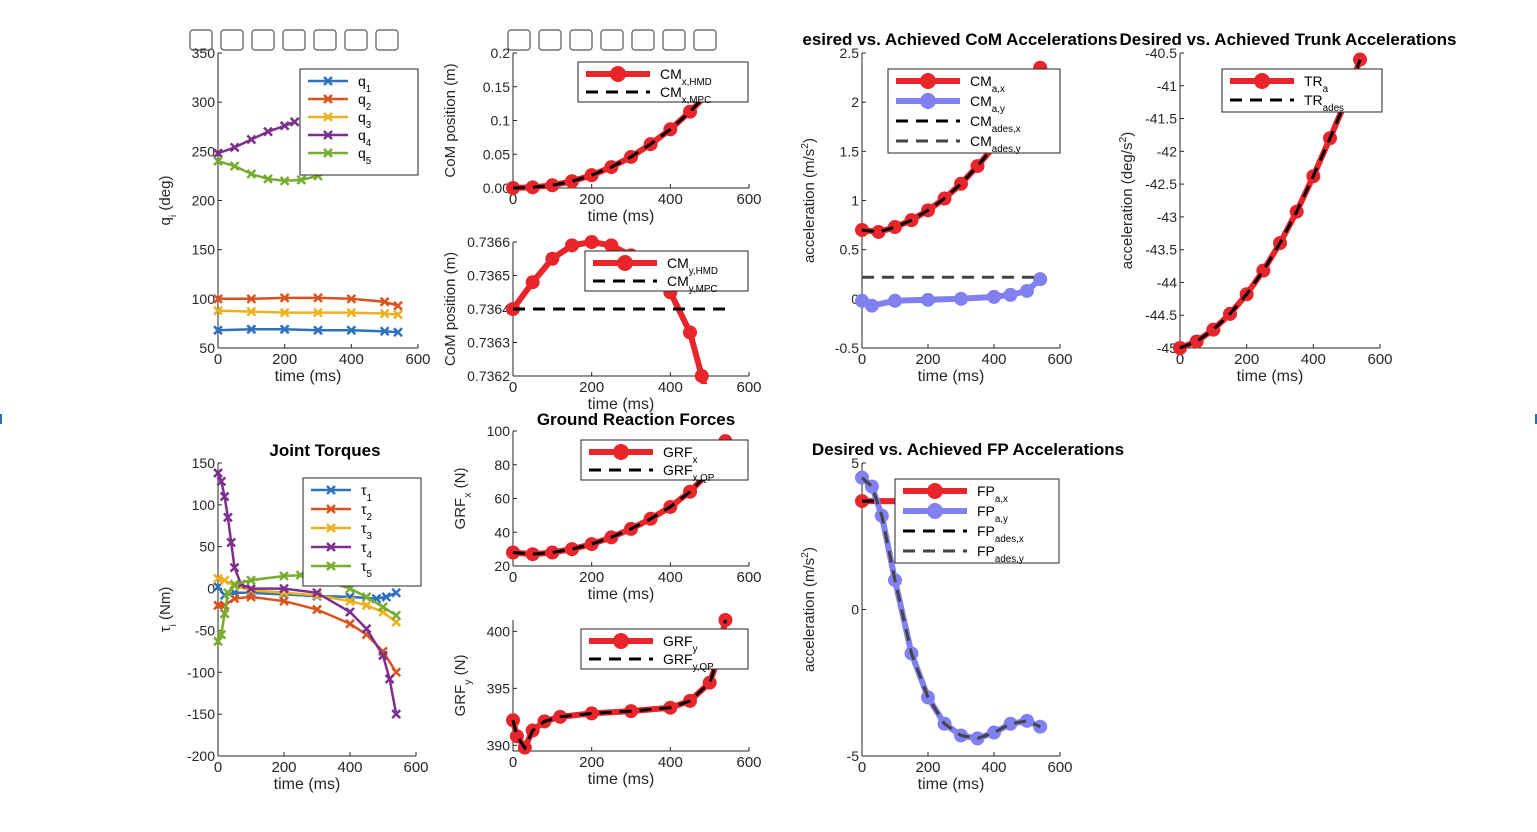 This screenshot has width=1537, height=832. Describe the element at coordinates (987, 84) in the screenshot. I see `legend-label: CMa,x` at that location.